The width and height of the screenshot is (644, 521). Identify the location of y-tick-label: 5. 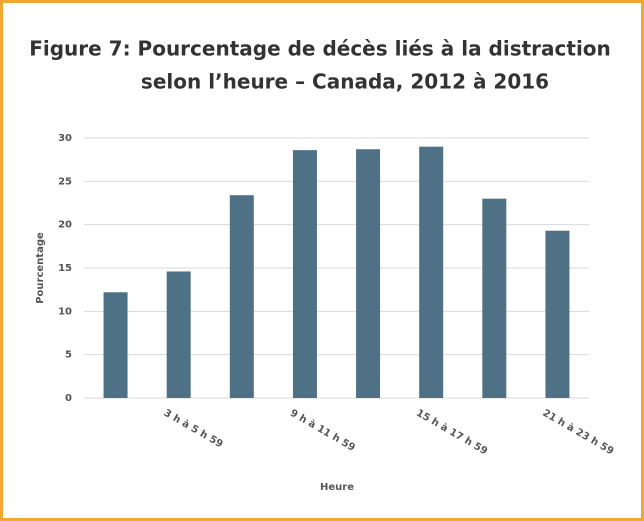
(68, 355).